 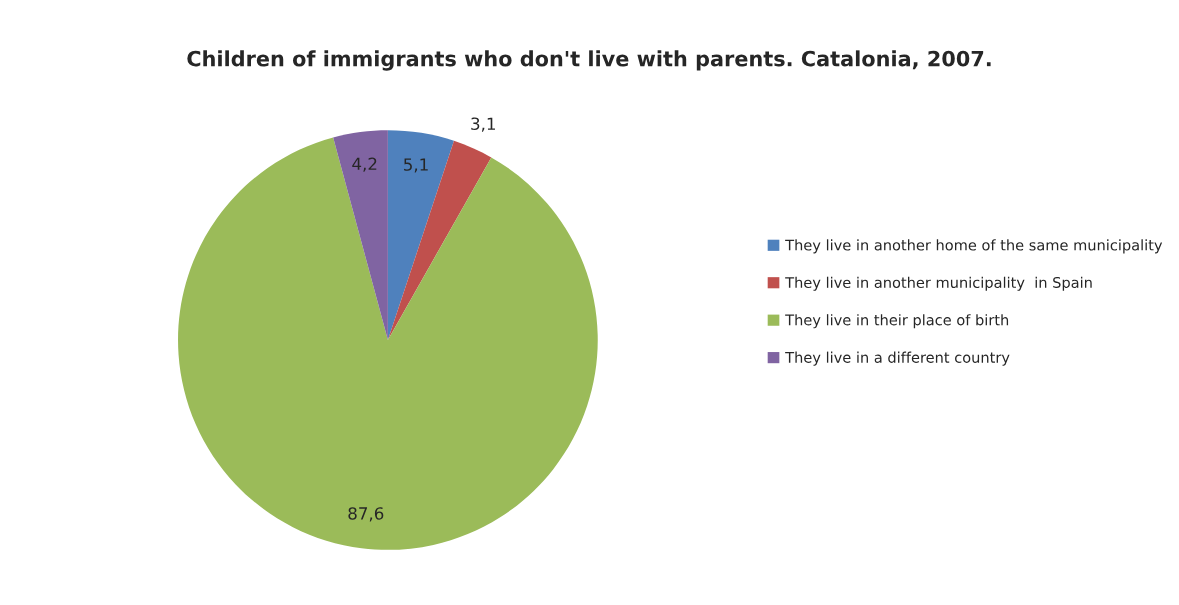 I want to click on chart-title: Children of immigrants who don't live with parents. Catalonia, 2007., so click(x=589, y=60).